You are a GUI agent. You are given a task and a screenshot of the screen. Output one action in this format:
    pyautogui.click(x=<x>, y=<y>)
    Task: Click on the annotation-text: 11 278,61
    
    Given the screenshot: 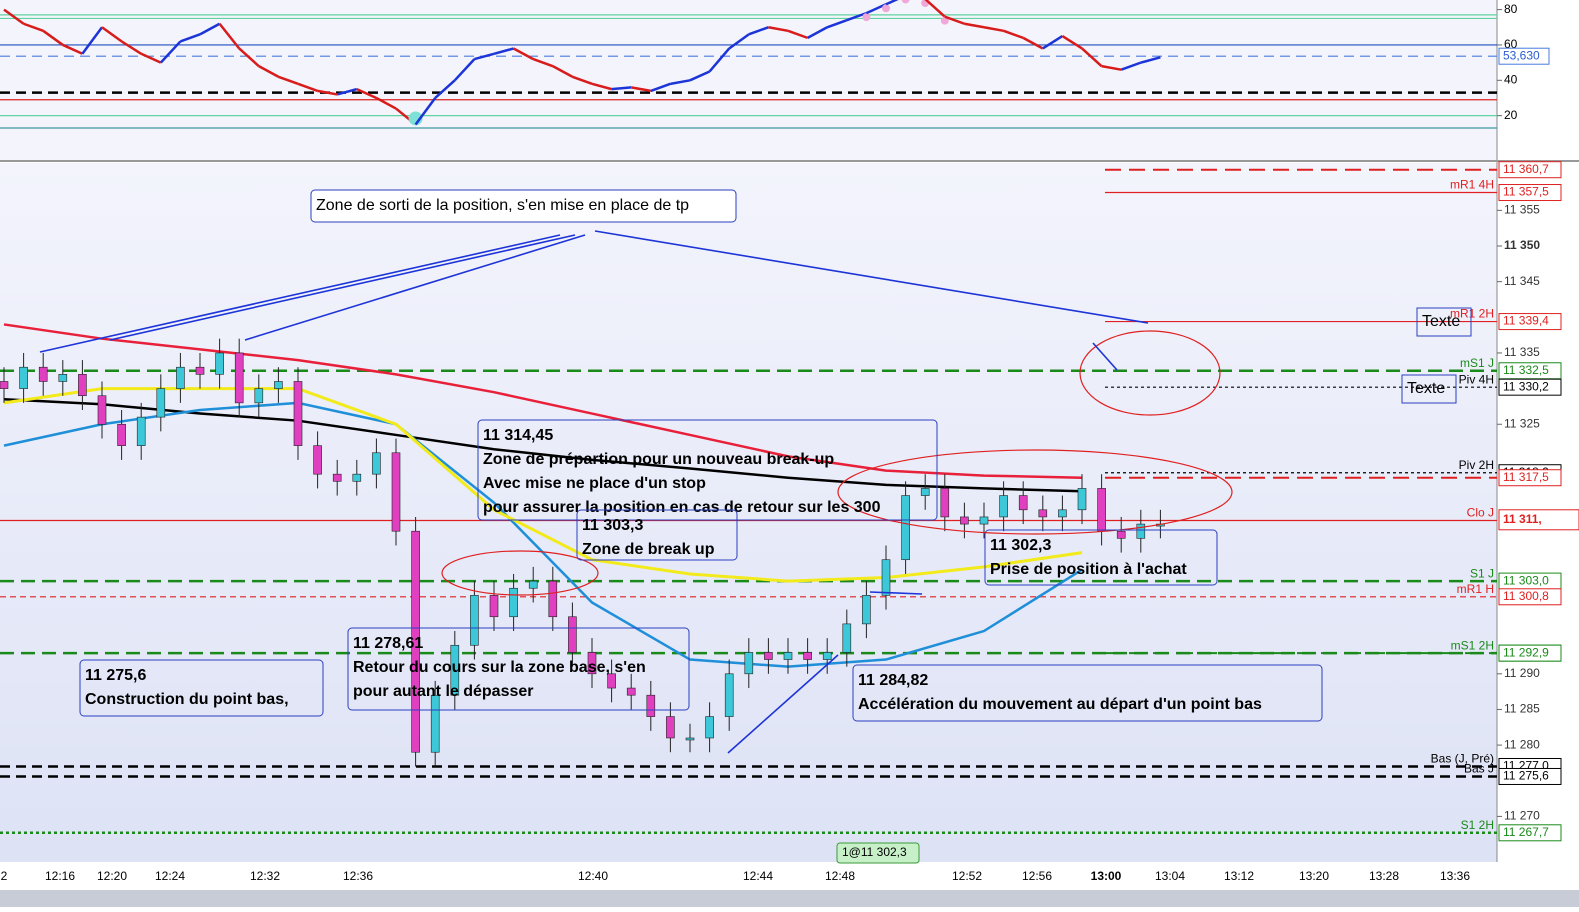 What is the action you would take?
    pyautogui.click(x=388, y=643)
    